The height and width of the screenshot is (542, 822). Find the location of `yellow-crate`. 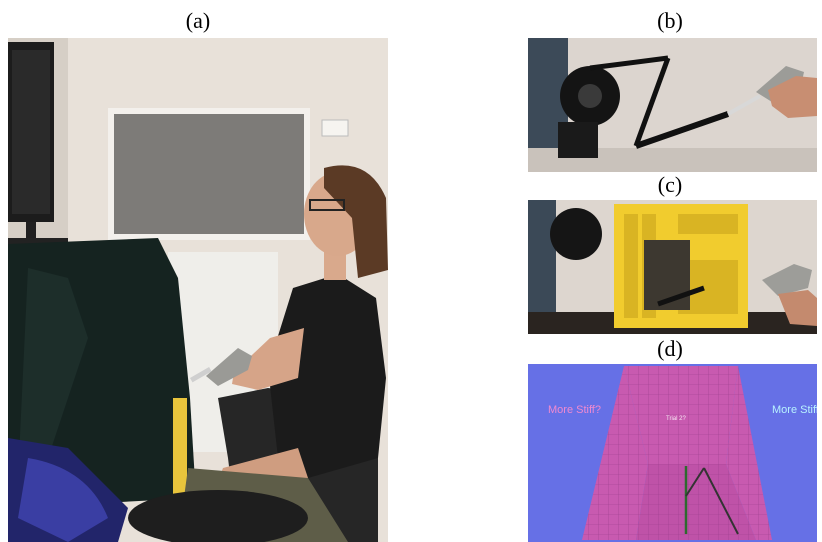

yellow-crate is located at coordinates (681, 266).